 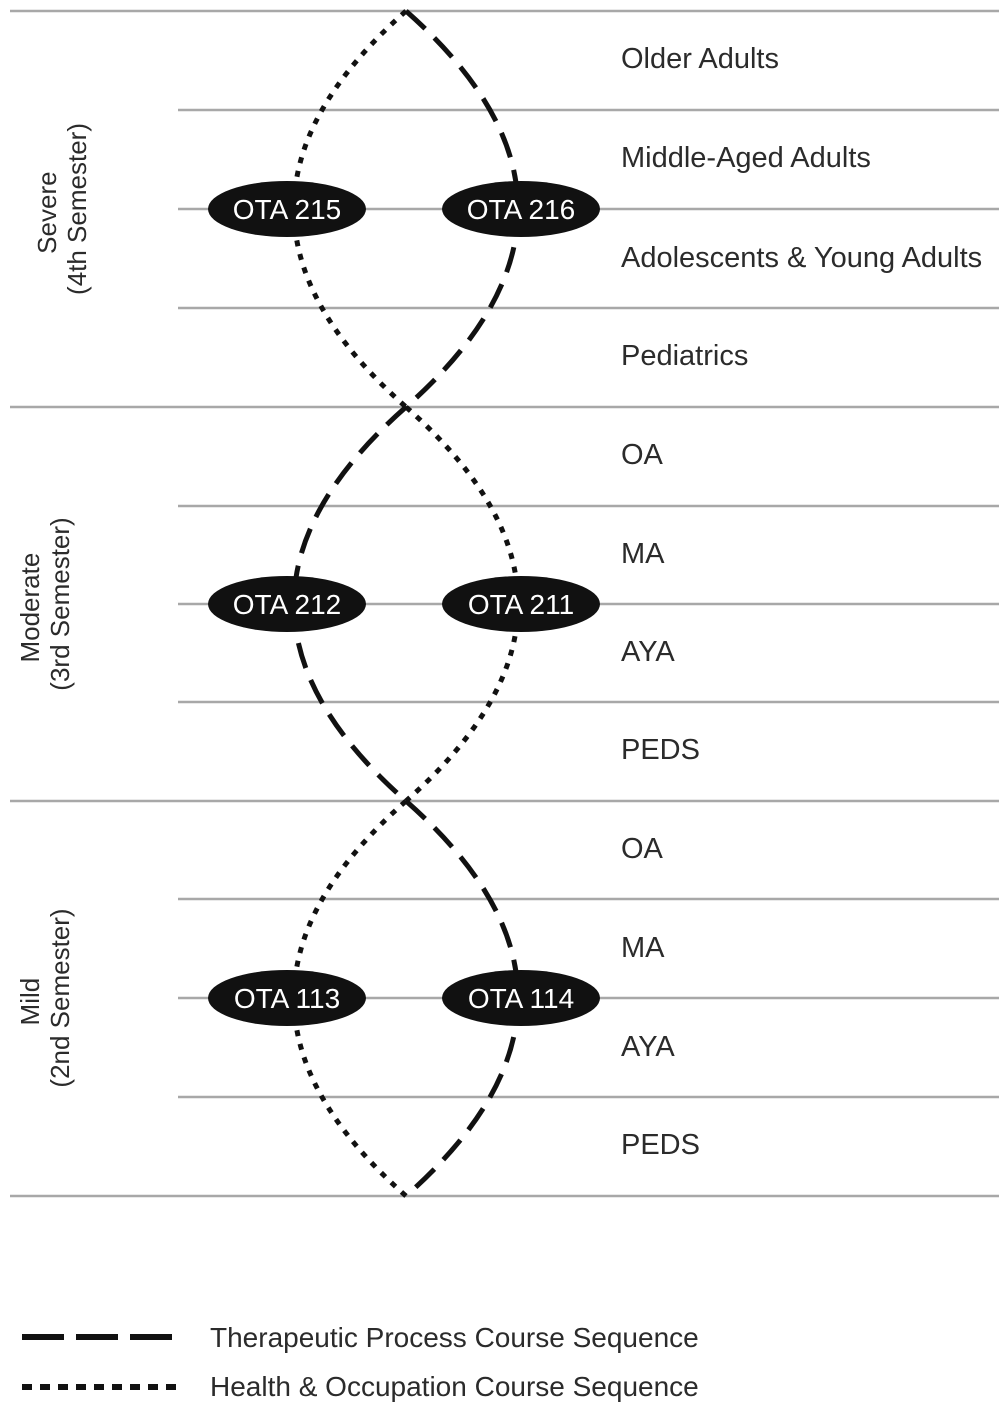 What do you see at coordinates (45, 997) in the screenshot?
I see `band-label-mild: Mild (2nd Semester)` at bounding box center [45, 997].